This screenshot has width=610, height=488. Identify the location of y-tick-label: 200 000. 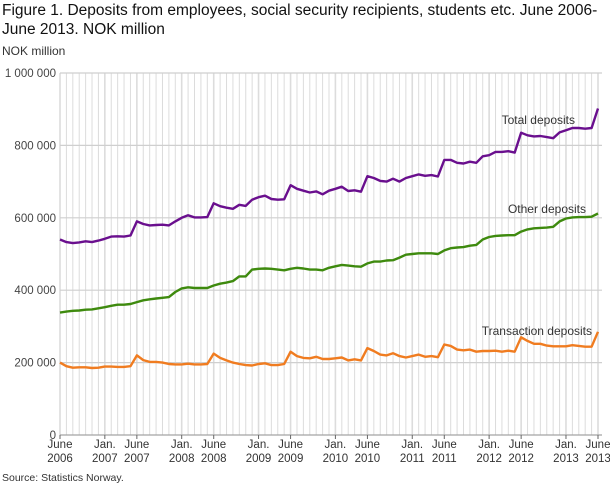
(35, 364).